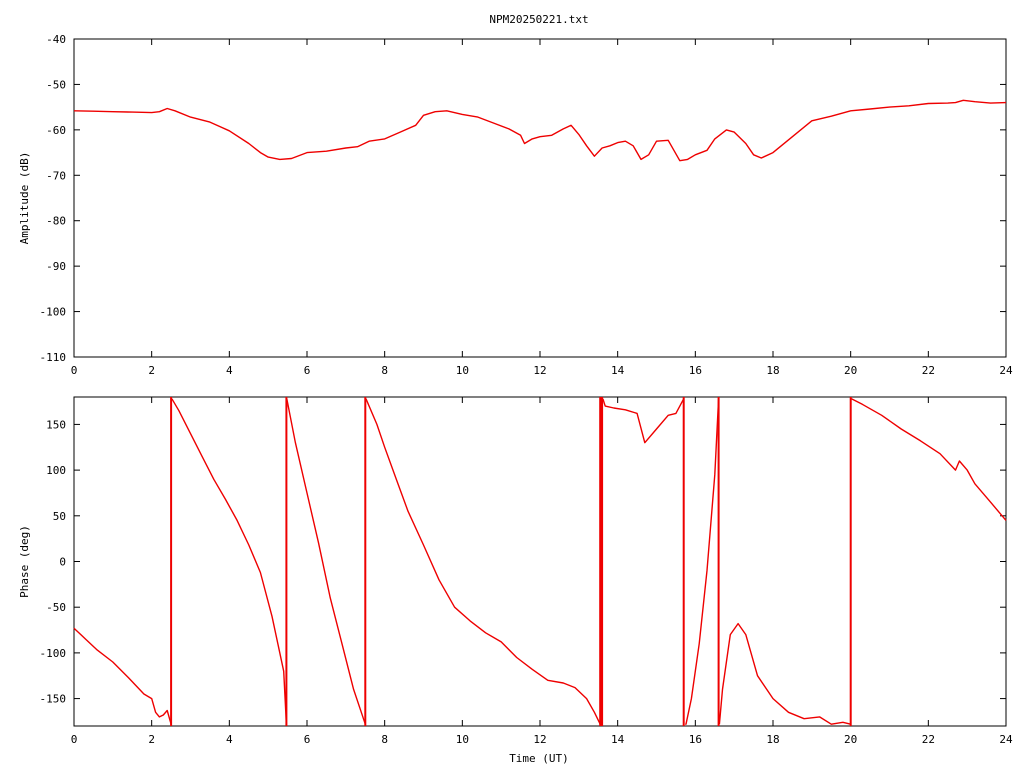  I want to click on amplitude-y-tick-label: -100, so click(53, 312).